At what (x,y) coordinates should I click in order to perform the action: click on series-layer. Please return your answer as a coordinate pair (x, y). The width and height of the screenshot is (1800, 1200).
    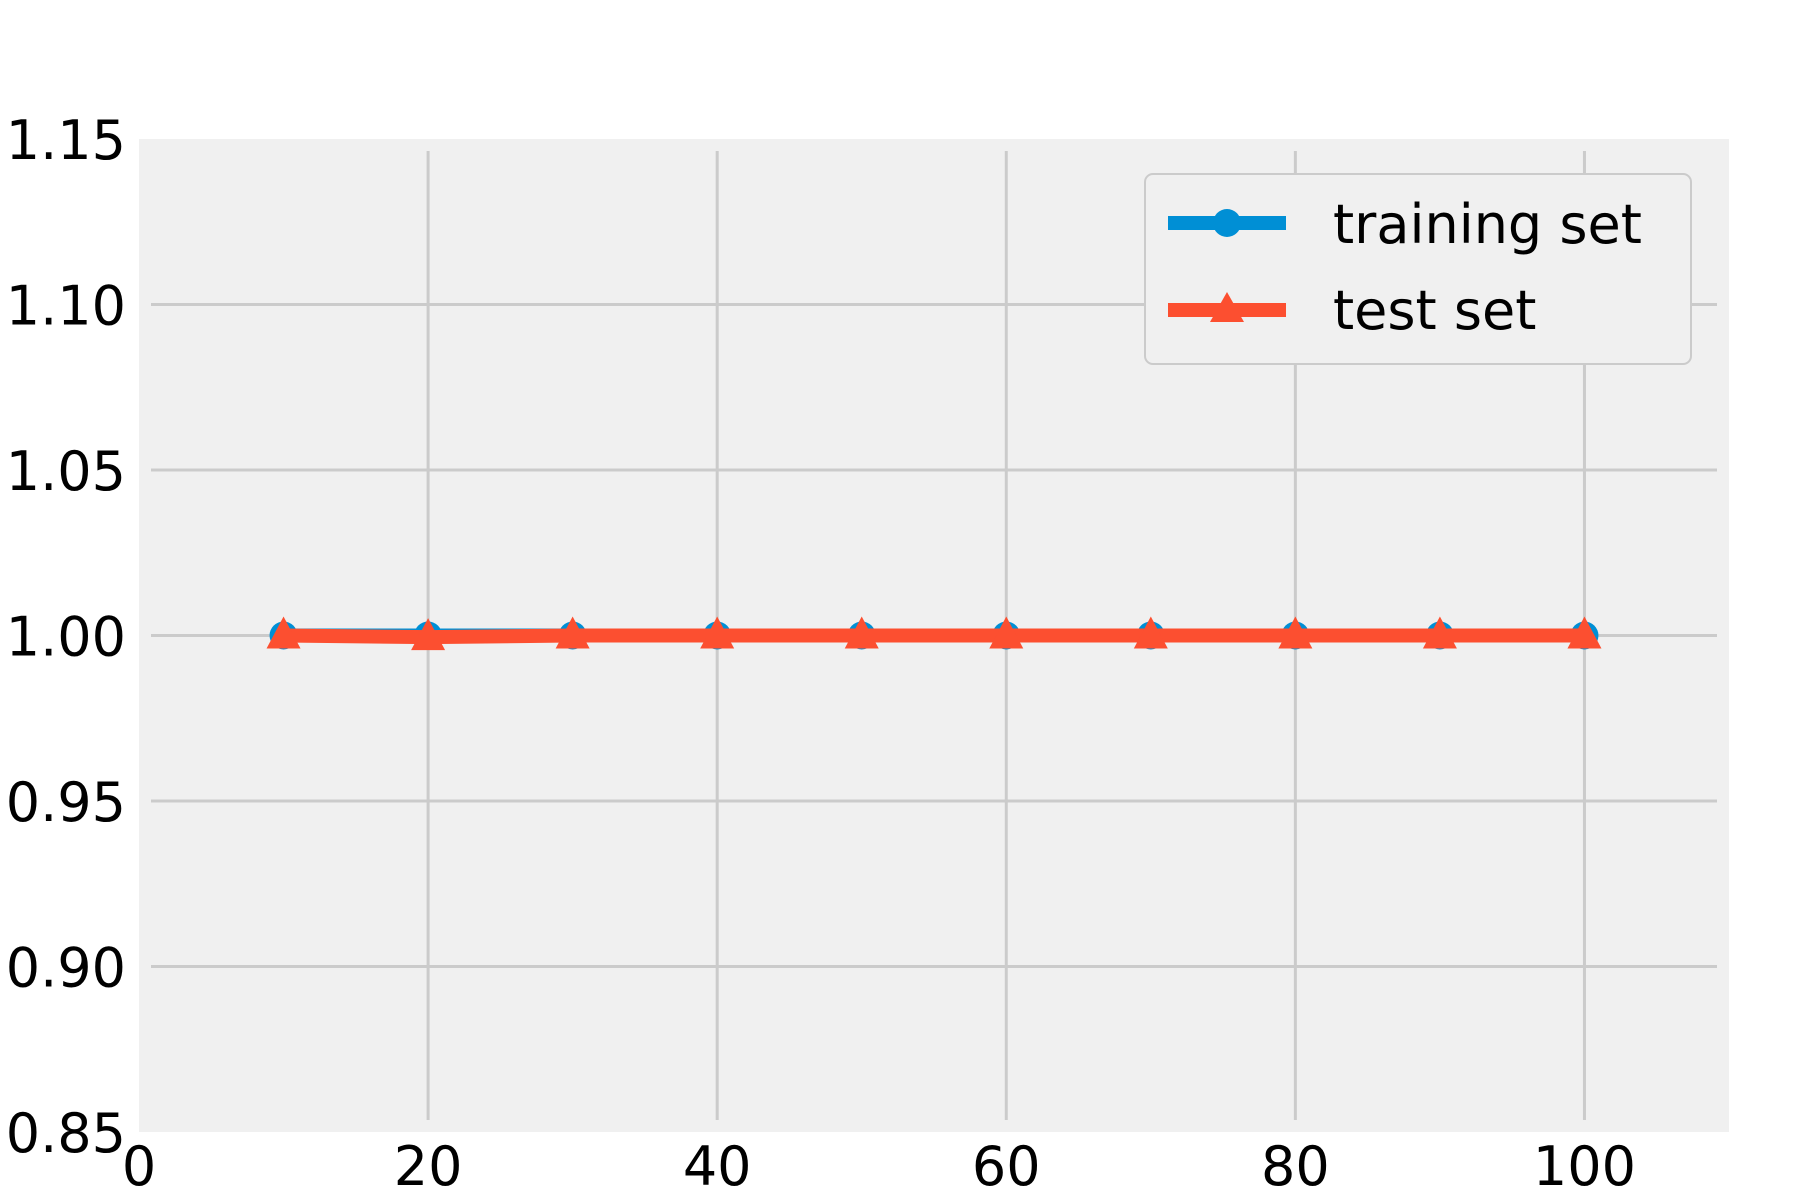
    Looking at the image, I should click on (934, 633).